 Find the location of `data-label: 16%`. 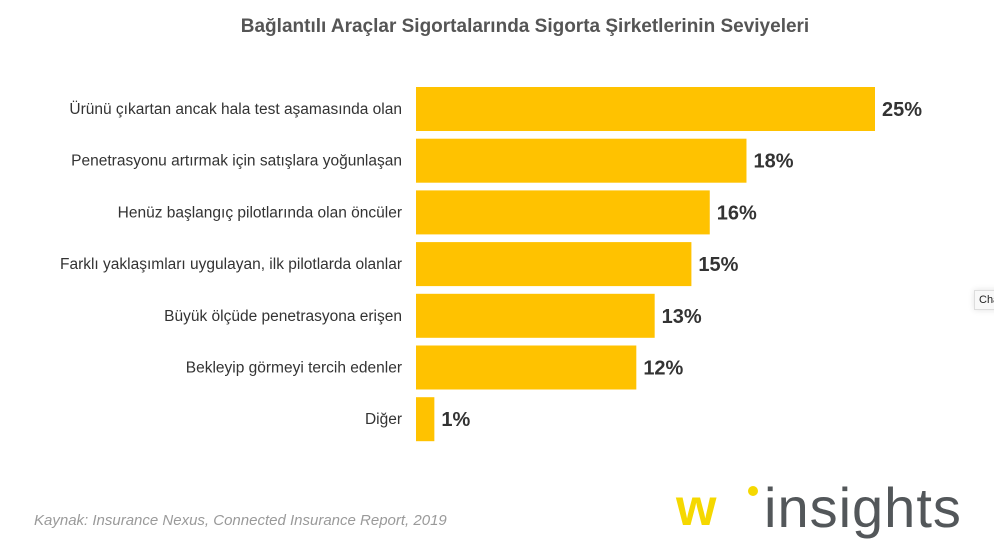

data-label: 16% is located at coordinates (737, 213).